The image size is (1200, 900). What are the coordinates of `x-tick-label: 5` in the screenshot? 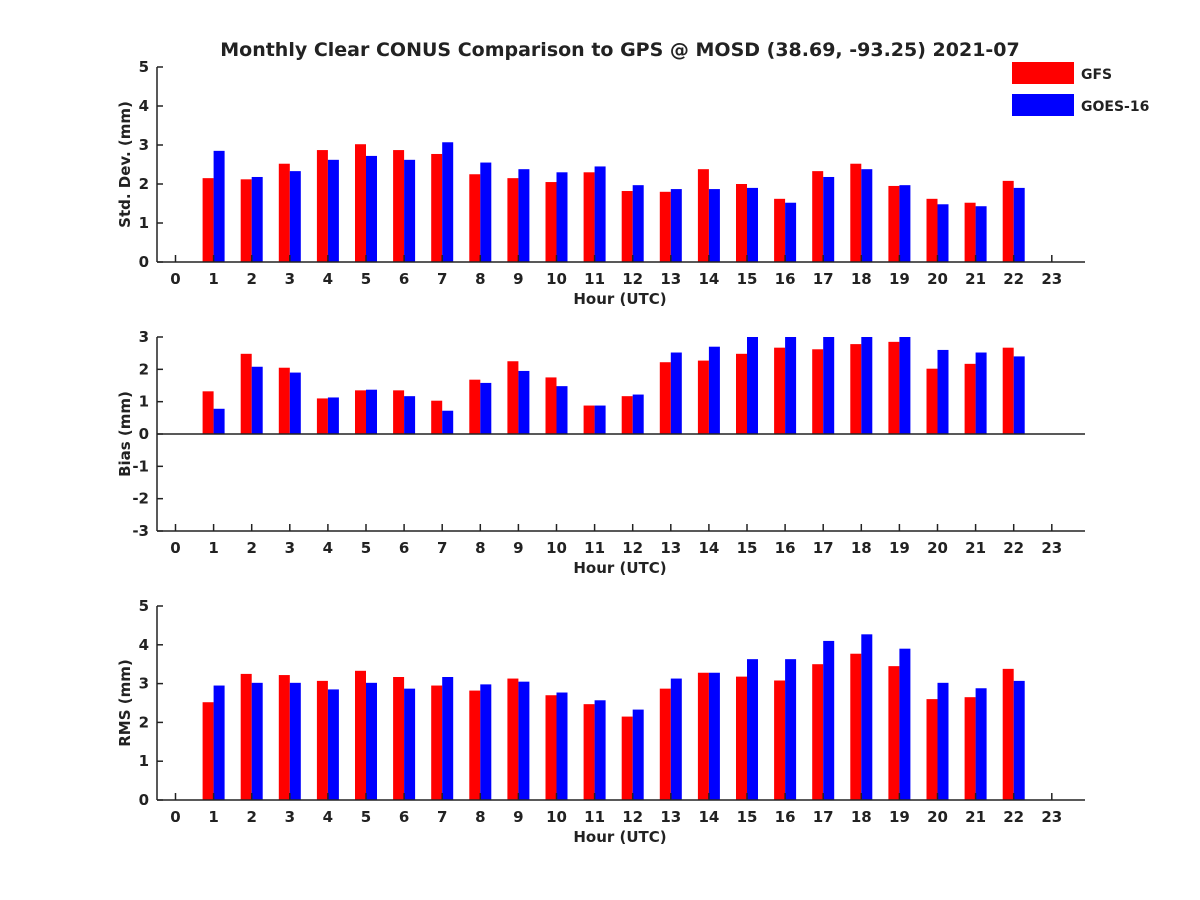 It's located at (366, 817).